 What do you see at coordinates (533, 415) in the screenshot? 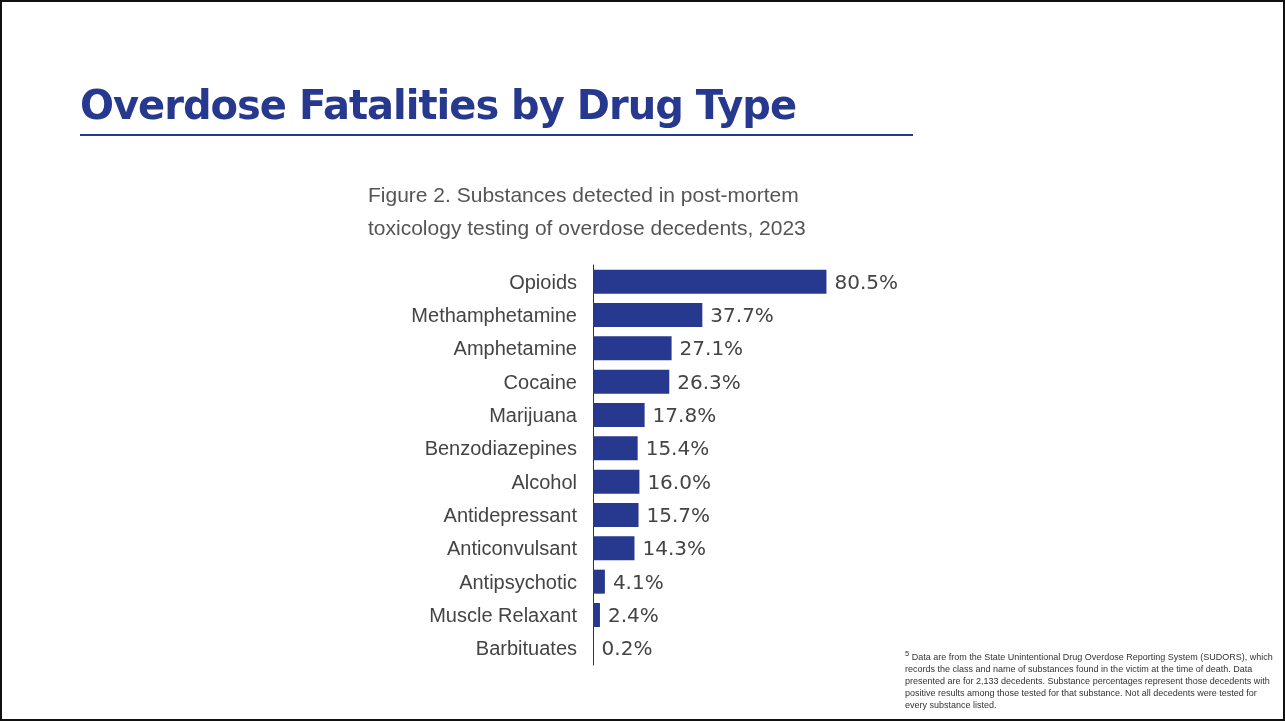
I see `y-tick-label: Marijuana` at bounding box center [533, 415].